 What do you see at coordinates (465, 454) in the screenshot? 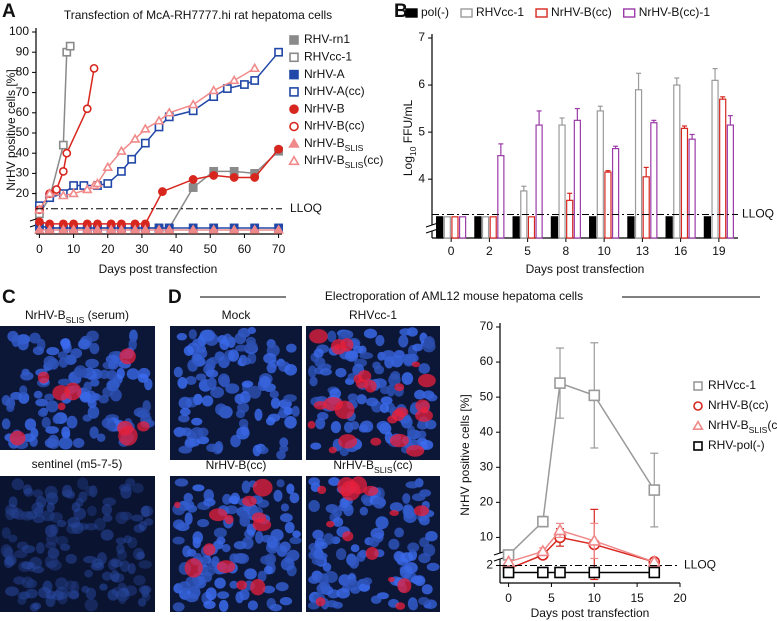
I see `y-axis-label: NrHV positive cells [%]` at bounding box center [465, 454].